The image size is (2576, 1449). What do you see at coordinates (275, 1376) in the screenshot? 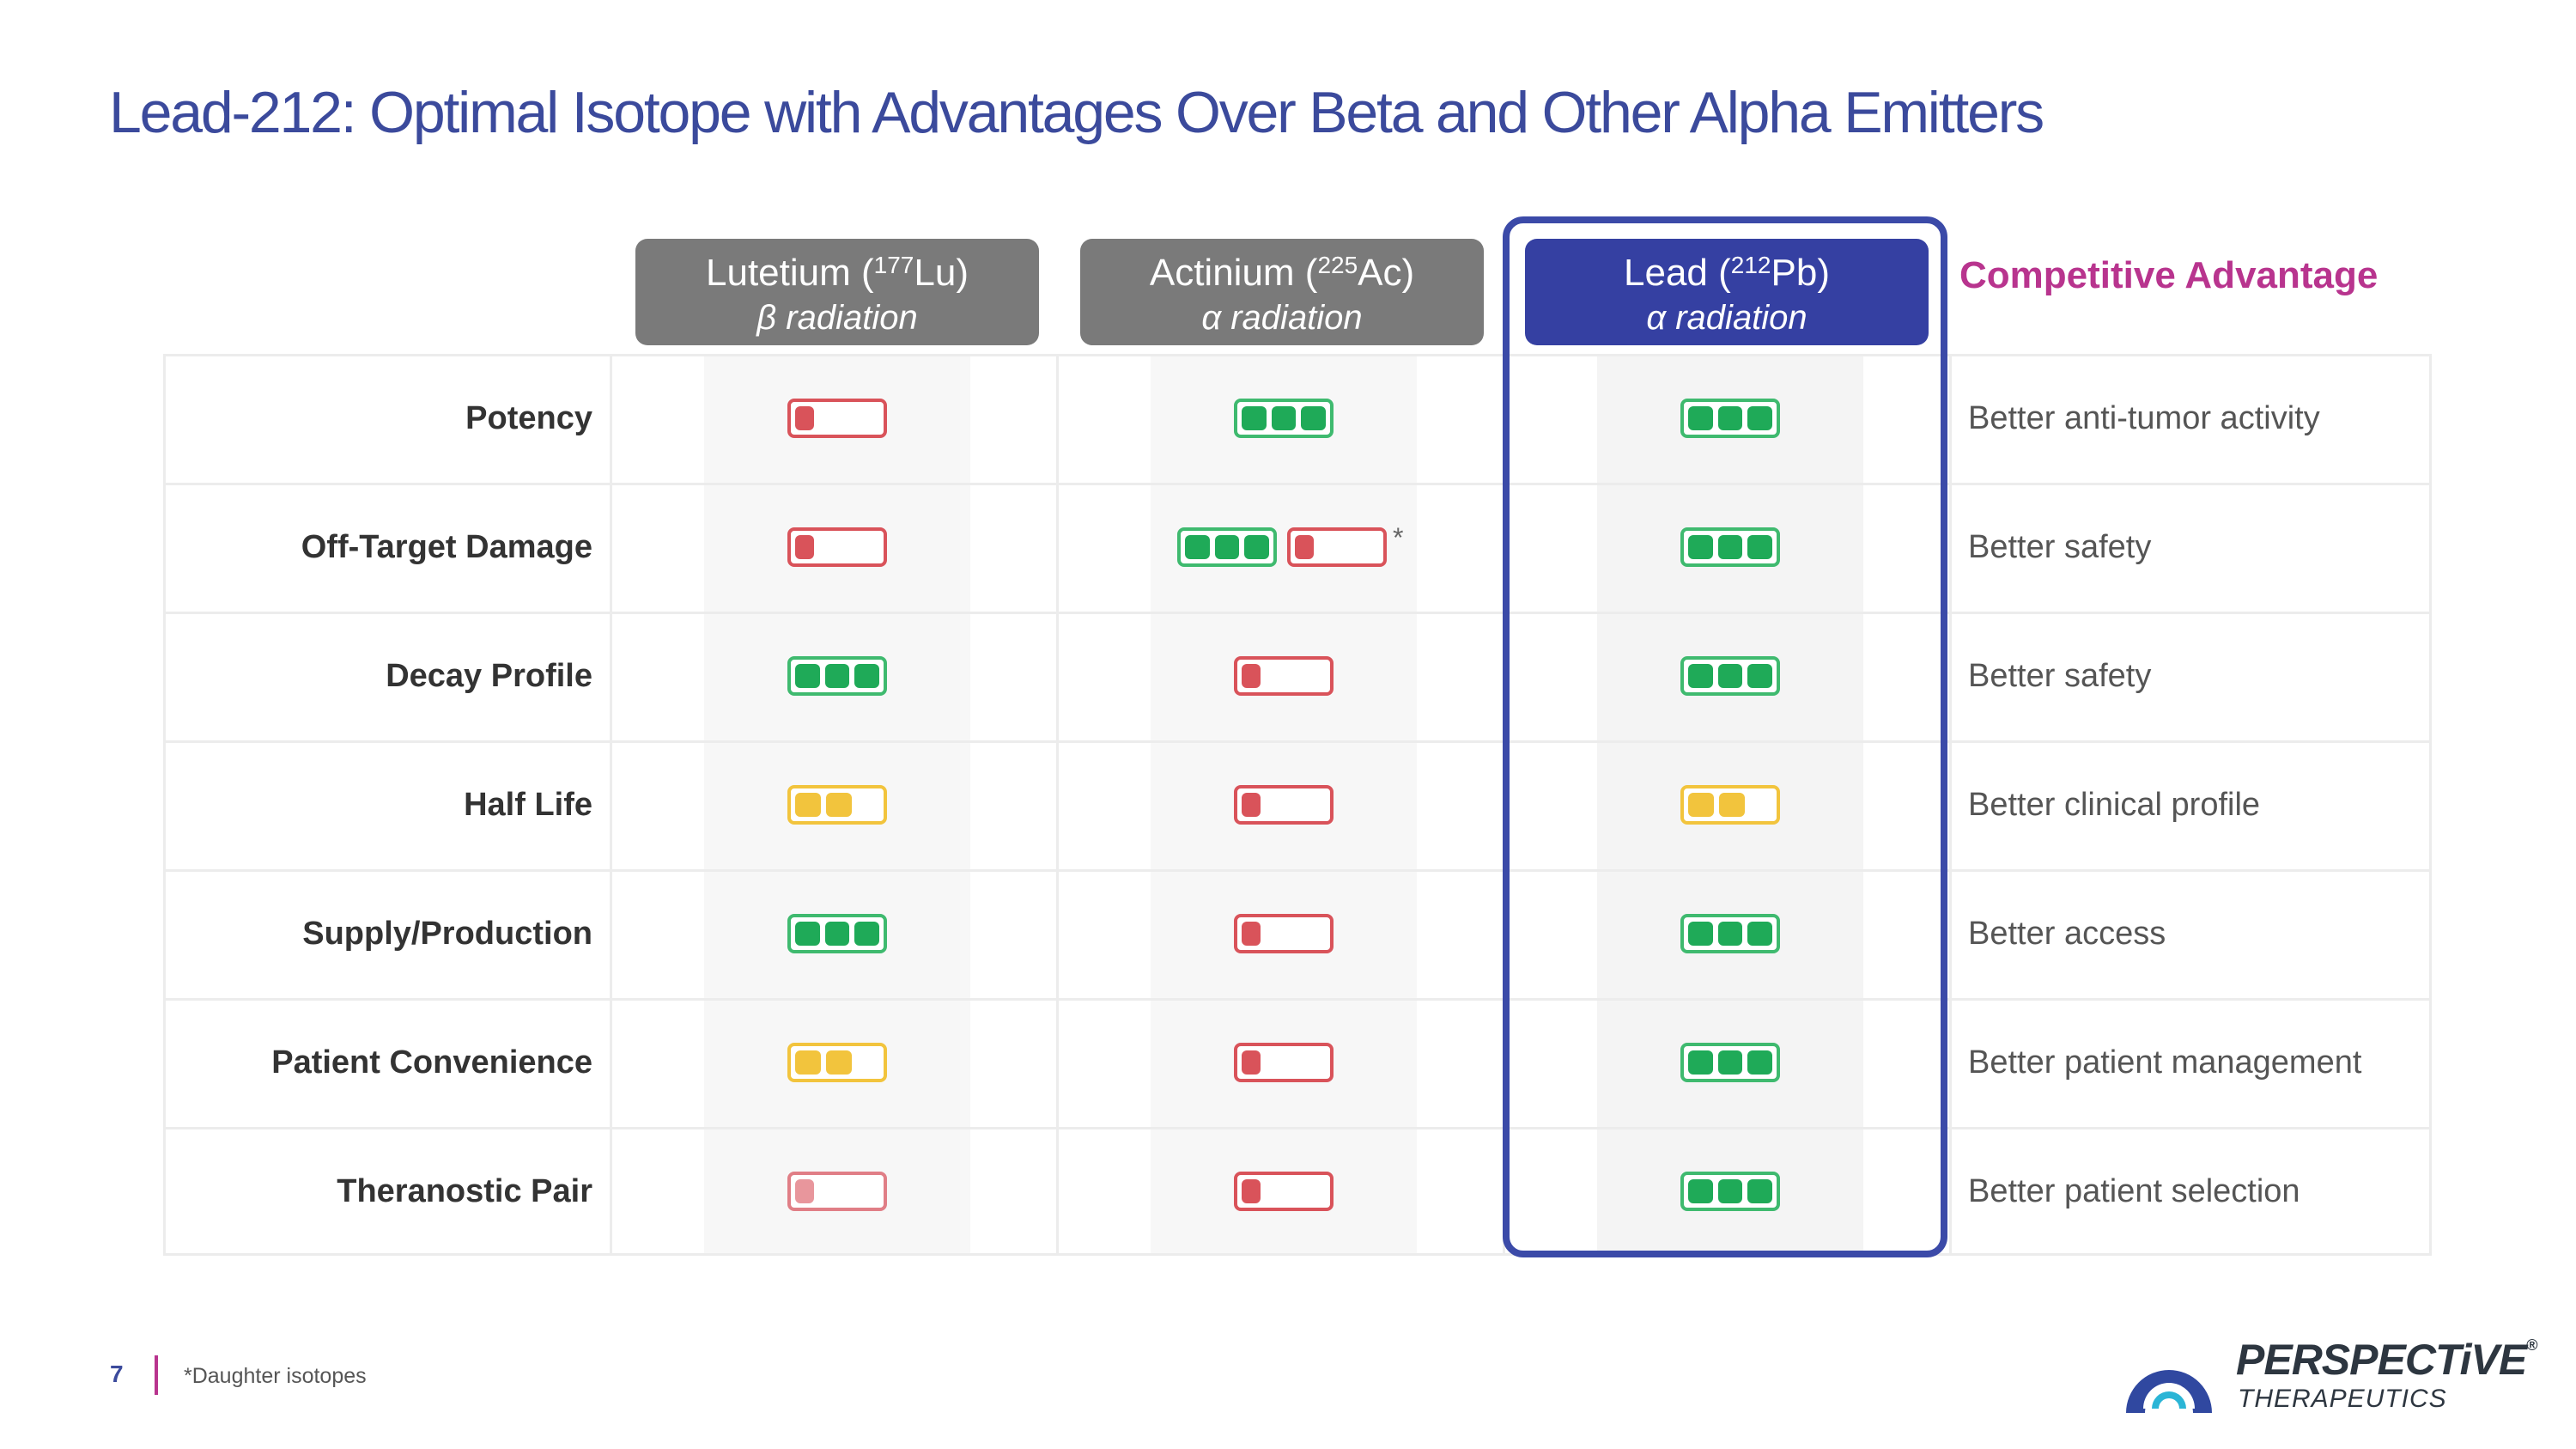
I see `footnote: *Daughter isotopes` at bounding box center [275, 1376].